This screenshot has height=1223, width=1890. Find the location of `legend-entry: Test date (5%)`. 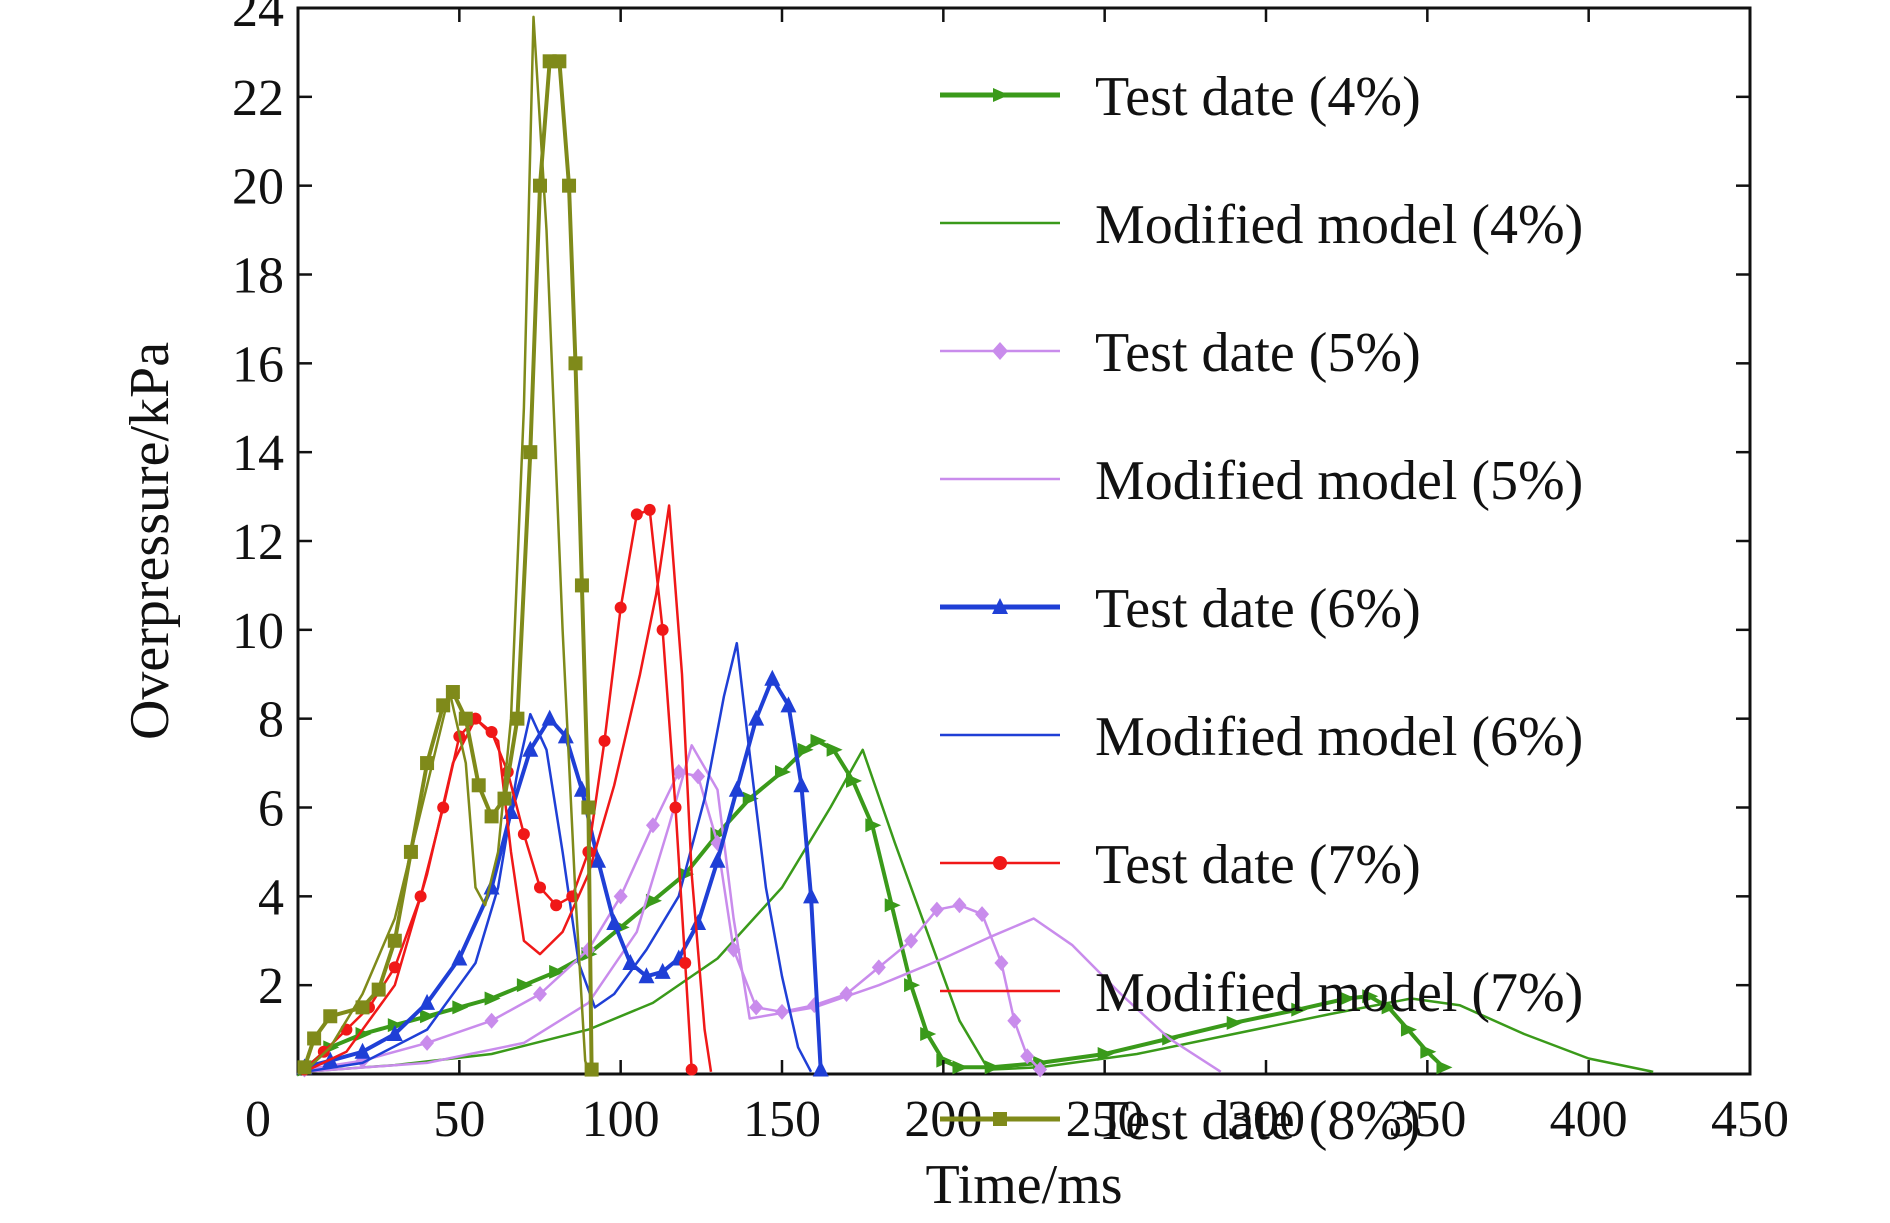

legend-entry: Test date (5%) is located at coordinates (1180, 353).